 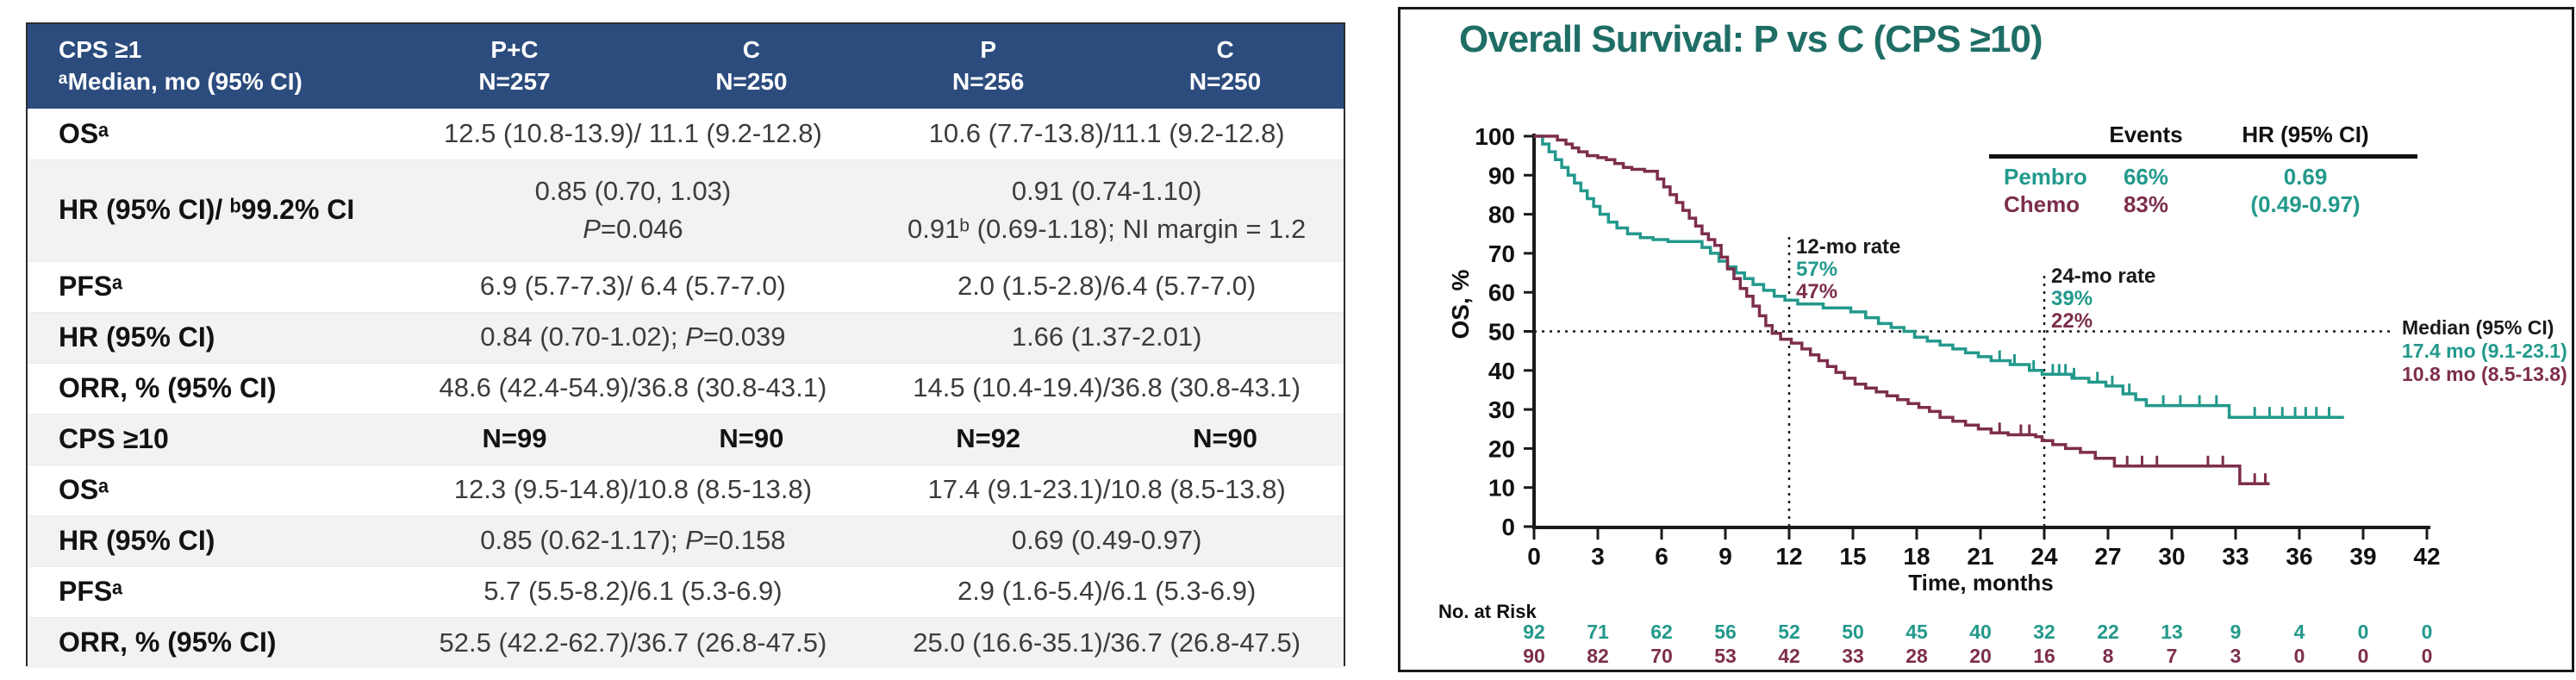 What do you see at coordinates (1789, 632) in the screenshot?
I see `at-risk-value: 52` at bounding box center [1789, 632].